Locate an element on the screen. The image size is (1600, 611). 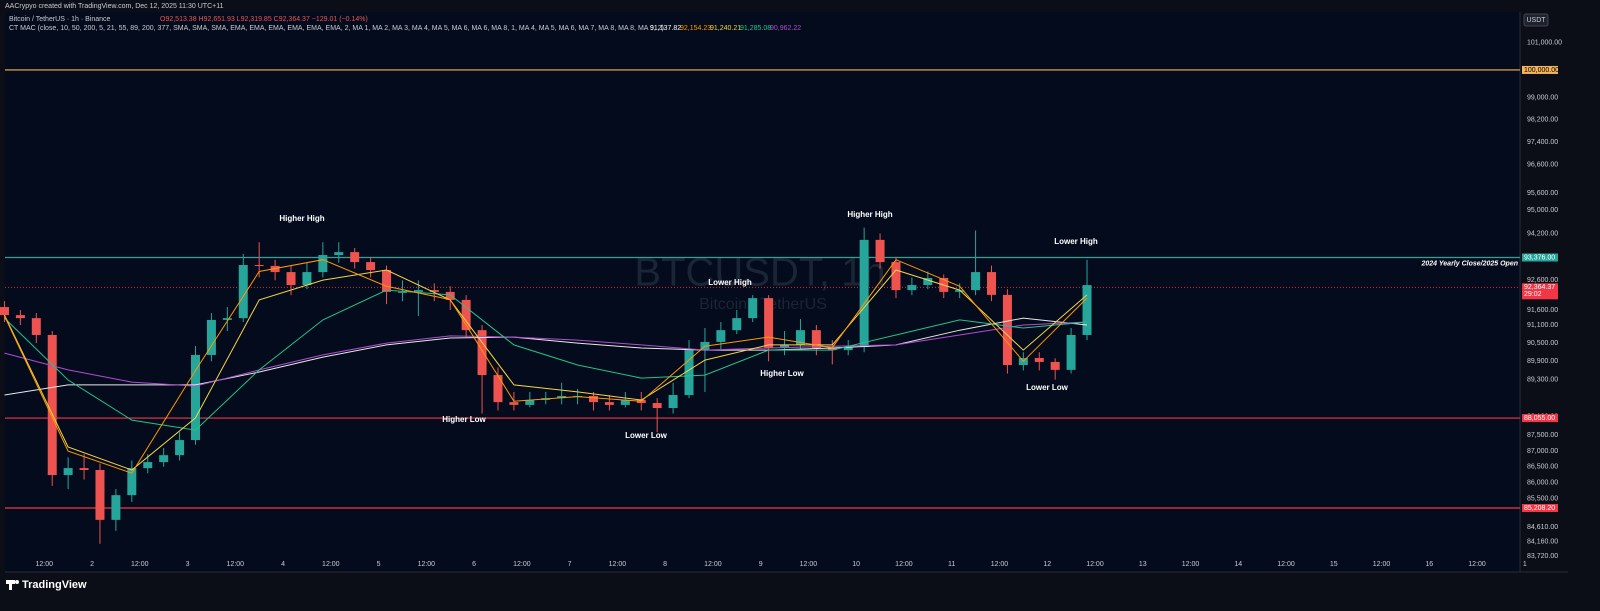
level-label: 93,376.00 is located at coordinates (1539, 257).